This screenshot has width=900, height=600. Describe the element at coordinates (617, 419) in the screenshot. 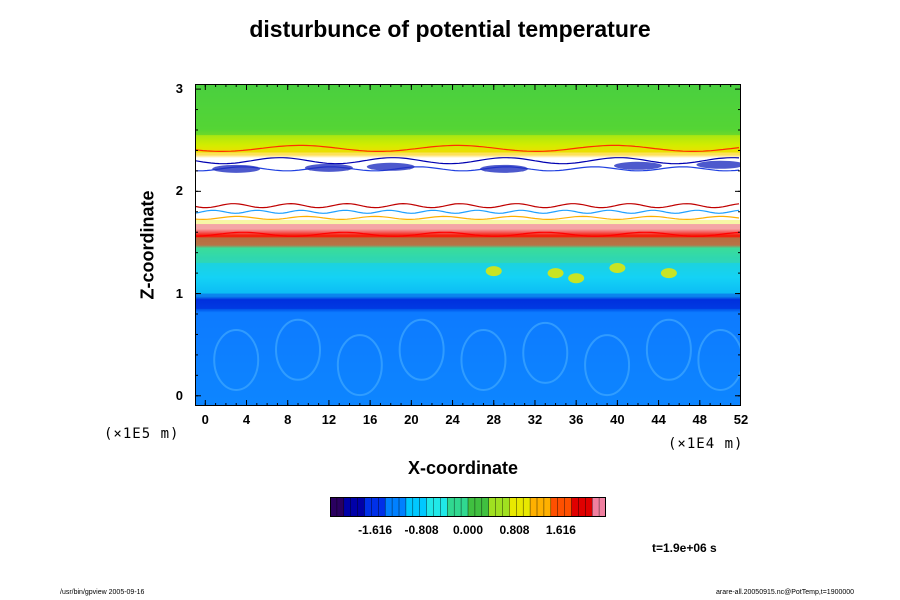

I see `x-tick-label: 40` at that location.